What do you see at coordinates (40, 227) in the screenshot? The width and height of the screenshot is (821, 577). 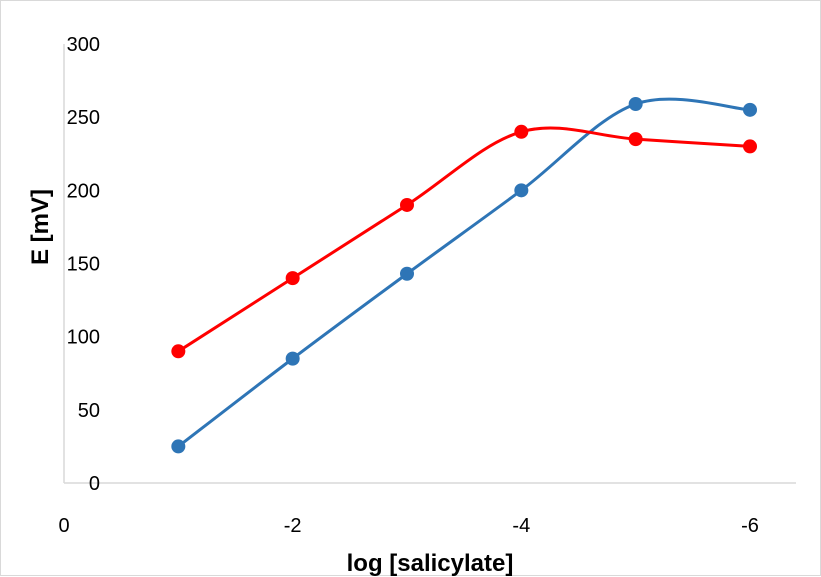 I see `y-axis-title: E [mV]` at bounding box center [40, 227].